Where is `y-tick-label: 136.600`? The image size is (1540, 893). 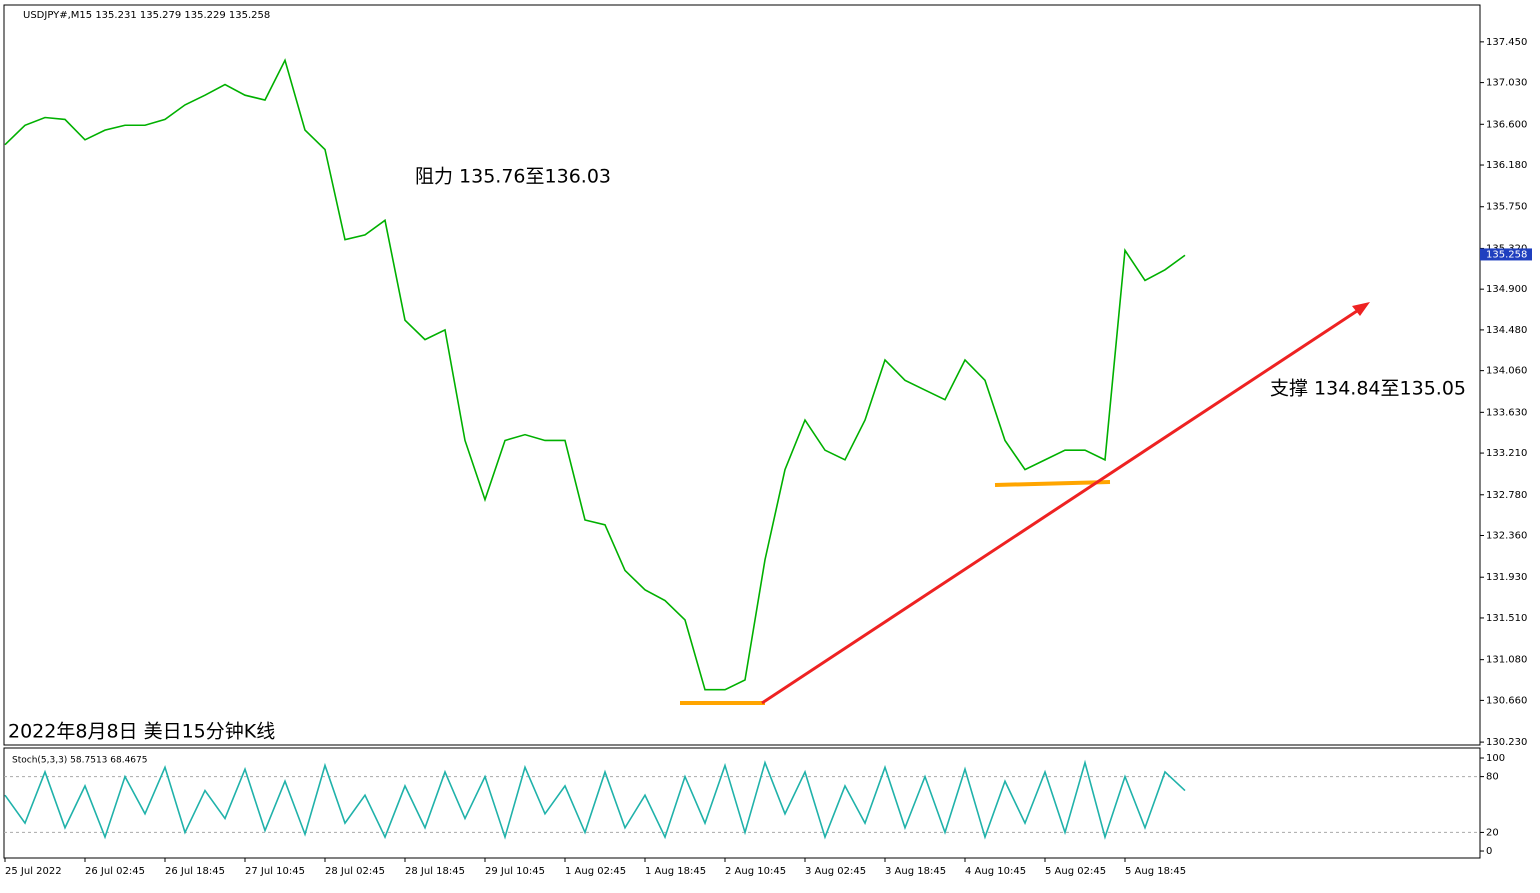
y-tick-label: 136.600 is located at coordinates (1506, 124).